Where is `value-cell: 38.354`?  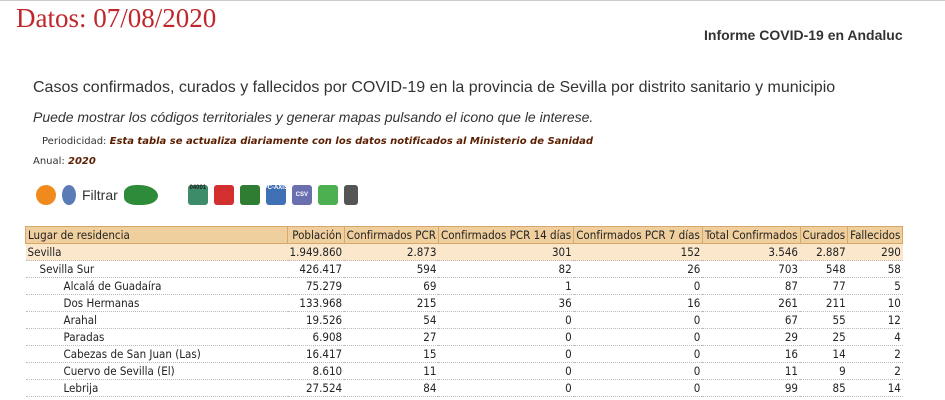 value-cell: 38.354 is located at coordinates (316, 398).